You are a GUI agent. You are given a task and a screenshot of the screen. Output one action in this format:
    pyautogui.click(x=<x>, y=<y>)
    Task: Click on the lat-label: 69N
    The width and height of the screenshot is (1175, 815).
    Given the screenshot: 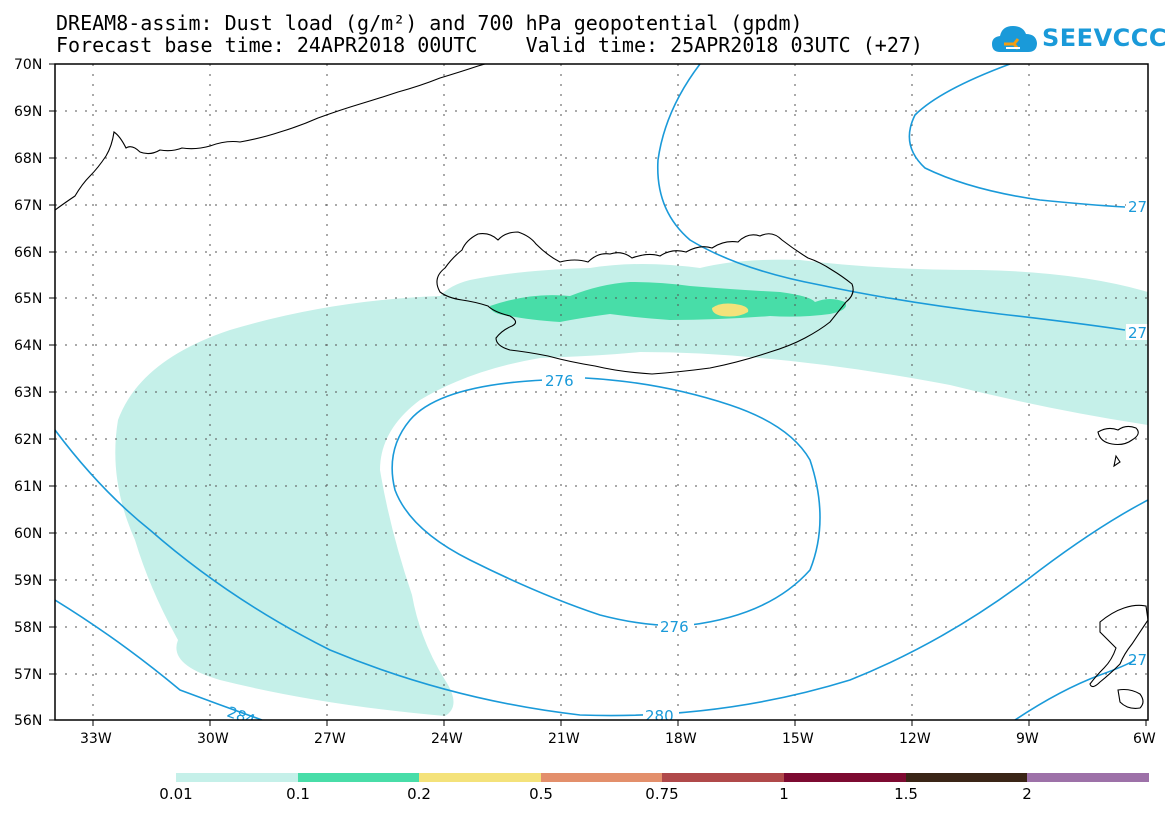 What is the action you would take?
    pyautogui.click(x=28, y=112)
    